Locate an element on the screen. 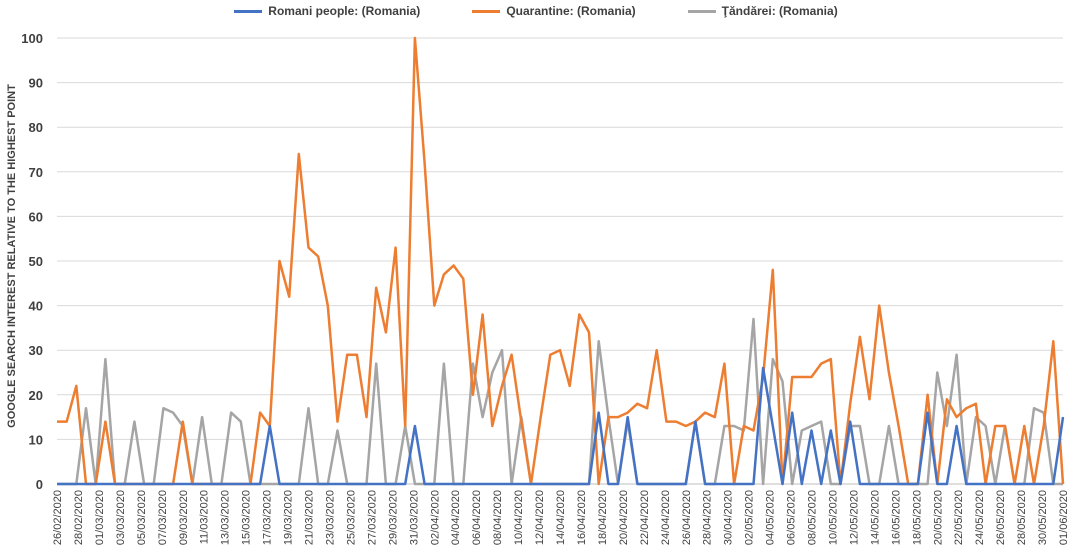  x-tick-label-28: 22/04/2020 is located at coordinates (645, 517).